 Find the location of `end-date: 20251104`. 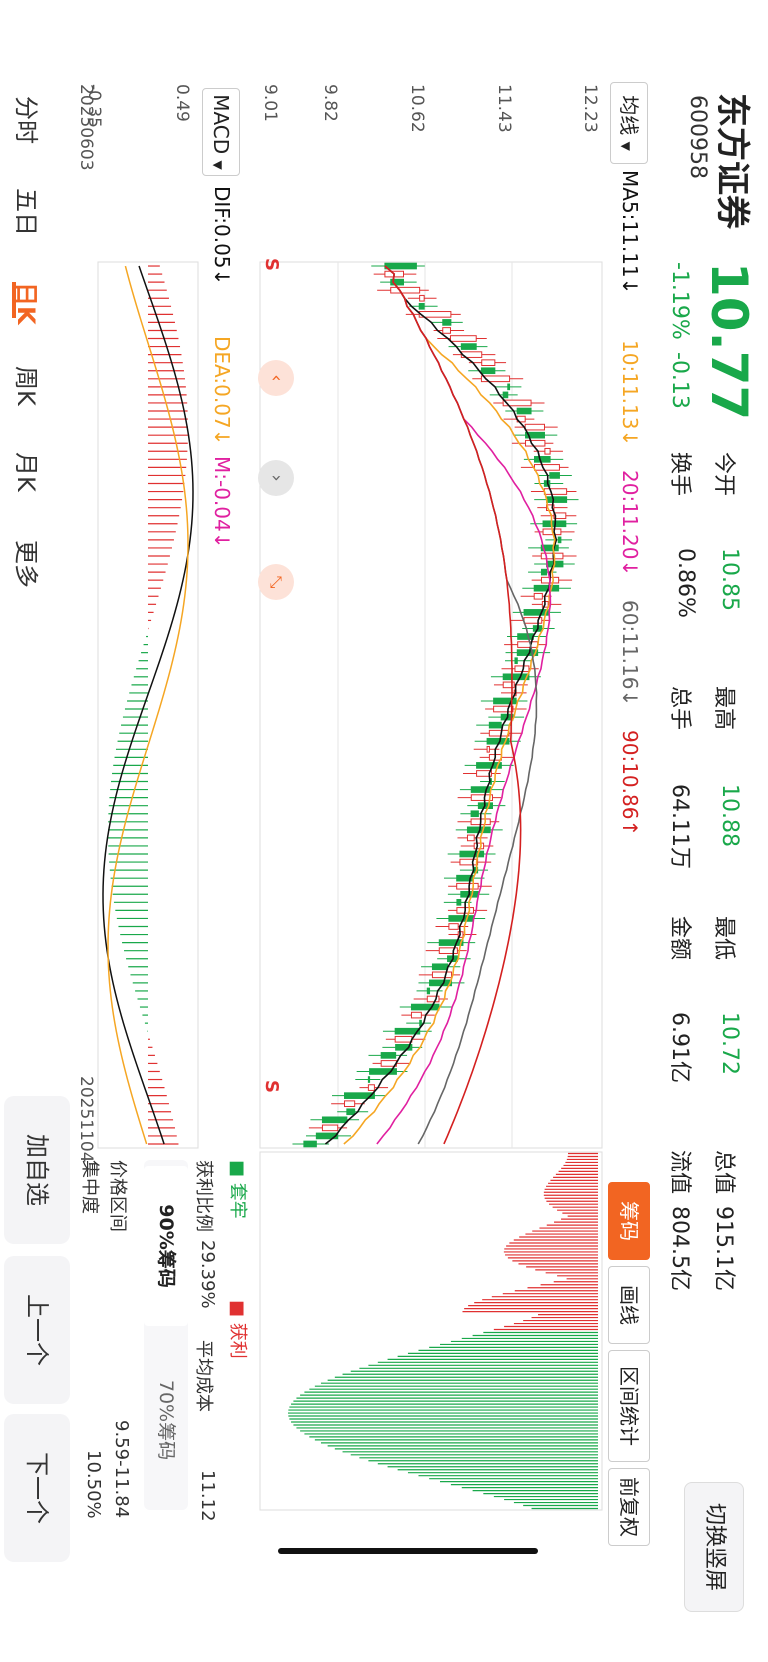

end-date: 20251104 is located at coordinates (86, 1119).